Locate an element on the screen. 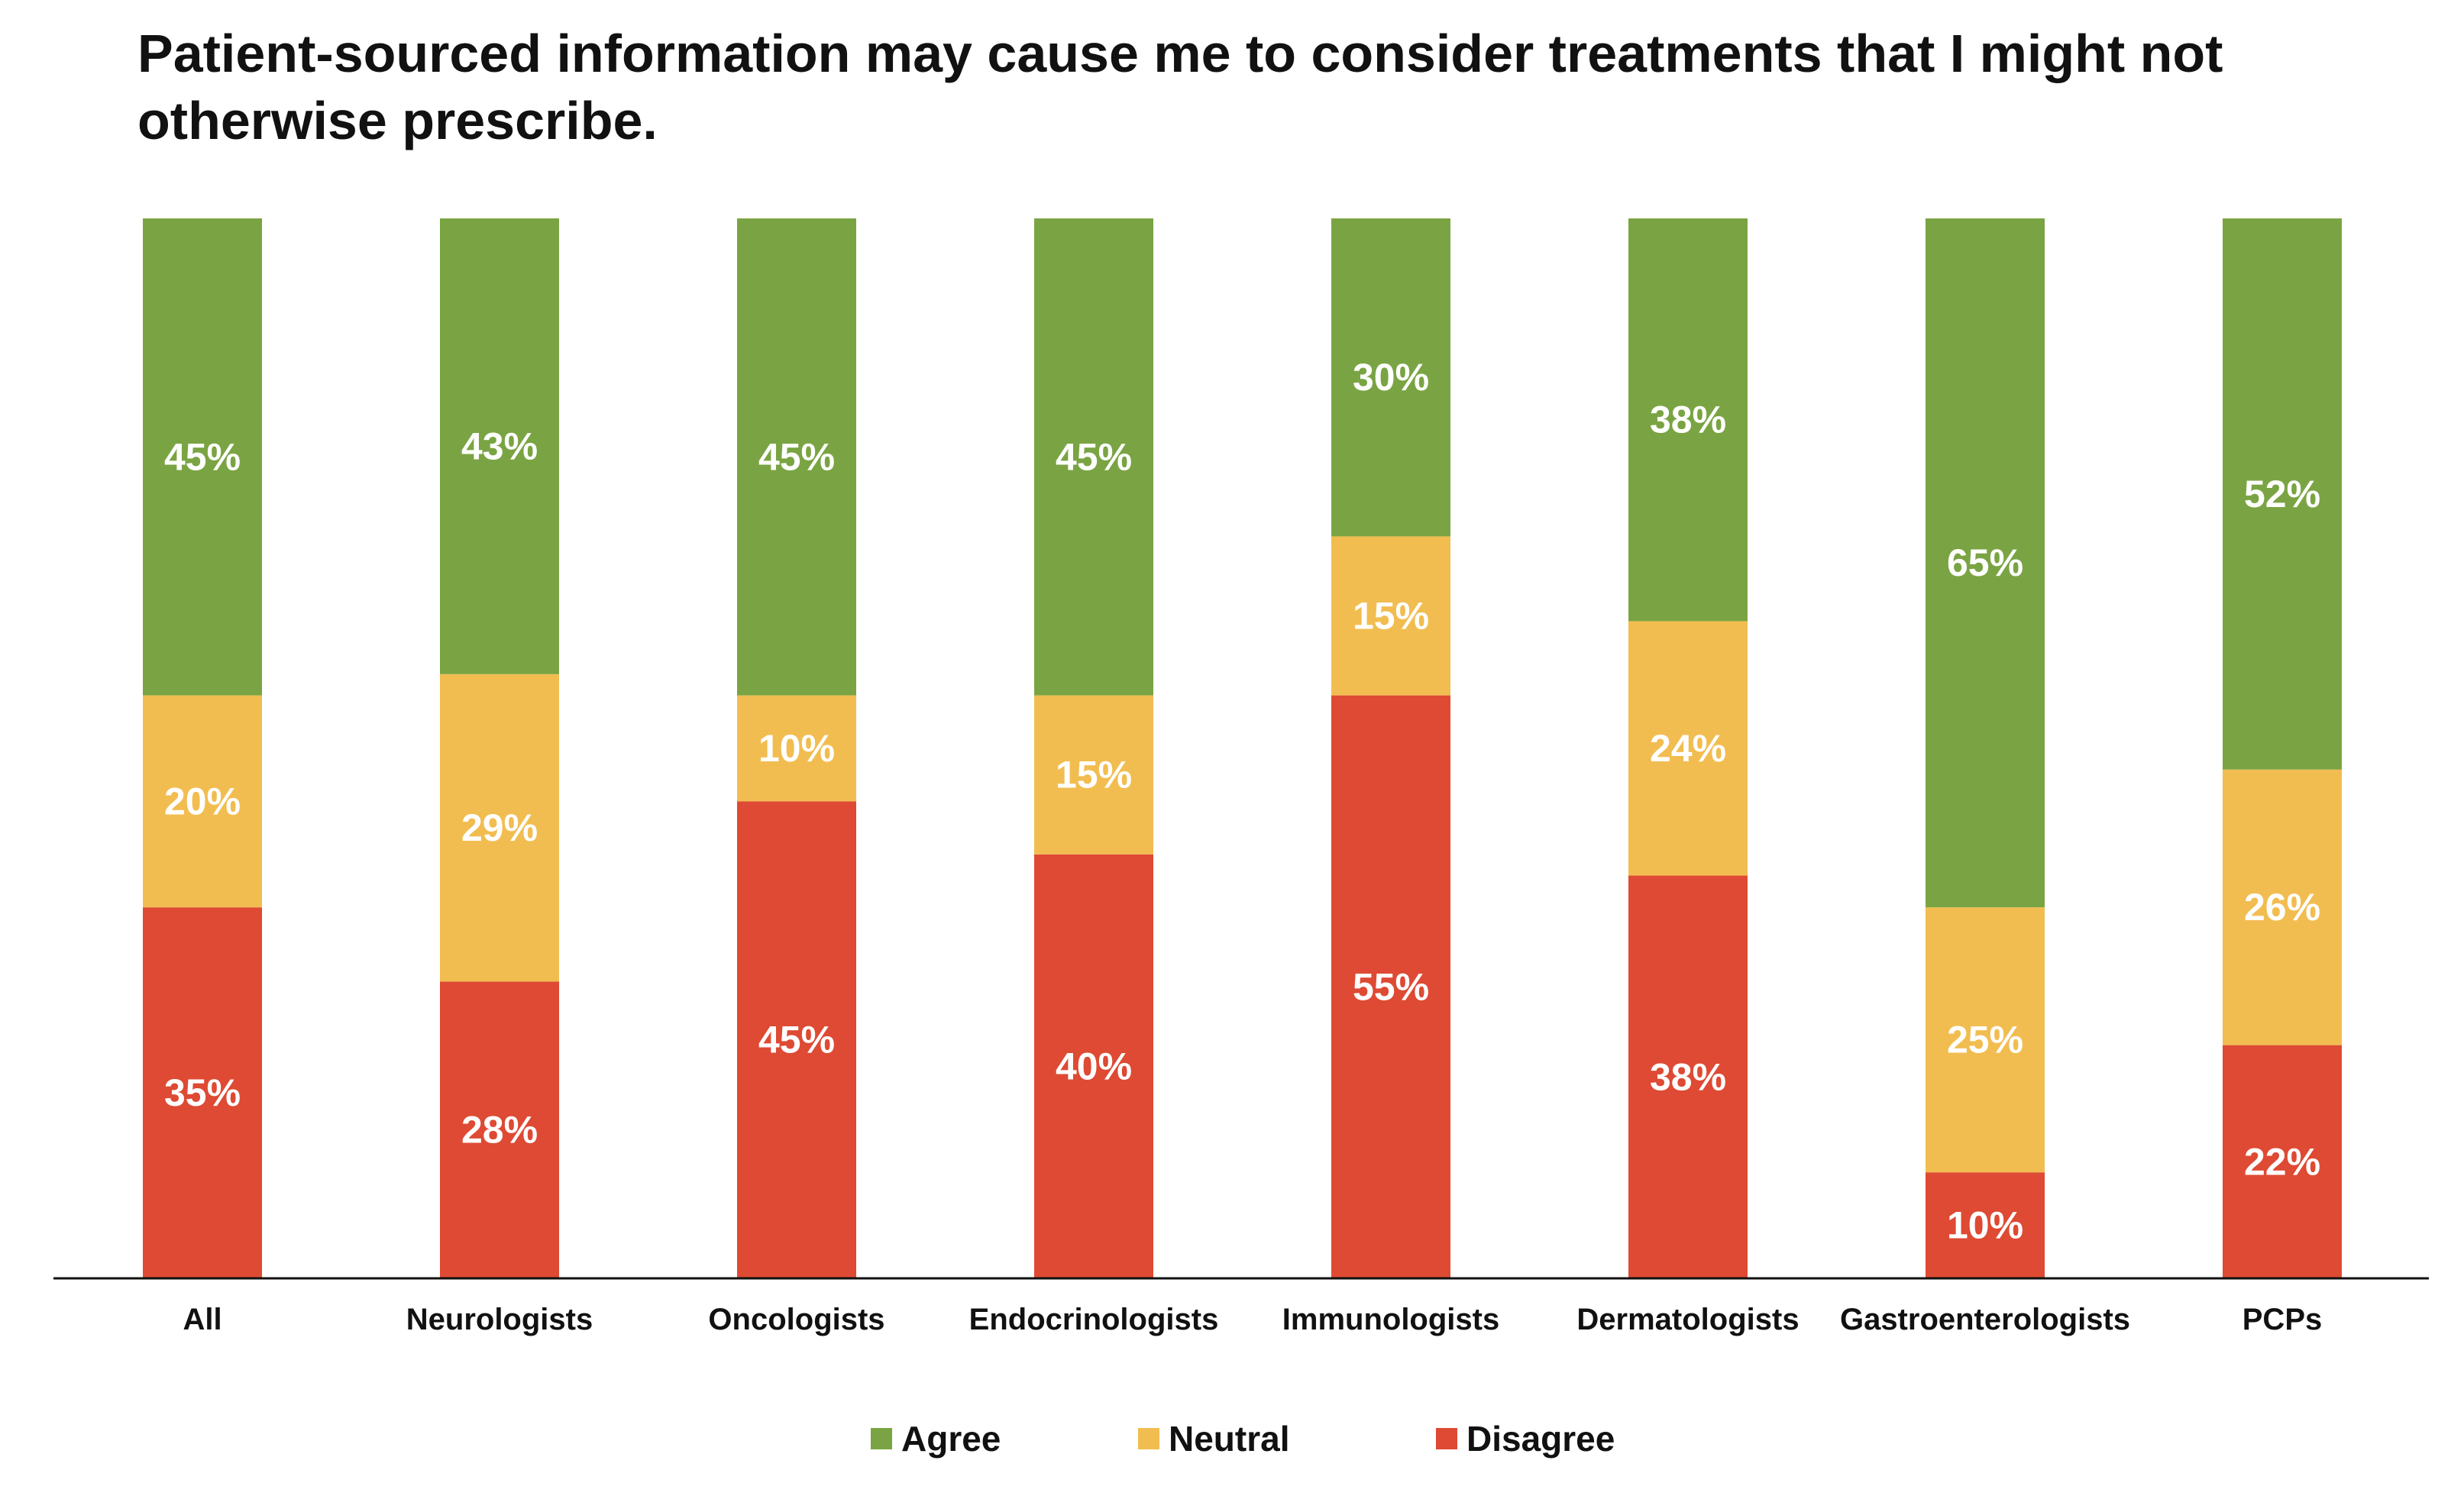 The image size is (2464, 1512). bar-segment-neurologists-disagree is located at coordinates (499, 1129).